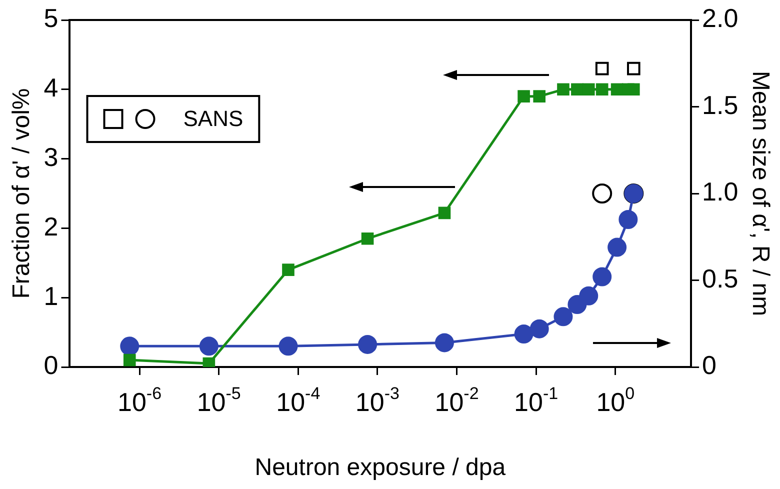 The width and height of the screenshot is (780, 489). Describe the element at coordinates (51, 226) in the screenshot. I see `y-tick-label: 2` at that location.